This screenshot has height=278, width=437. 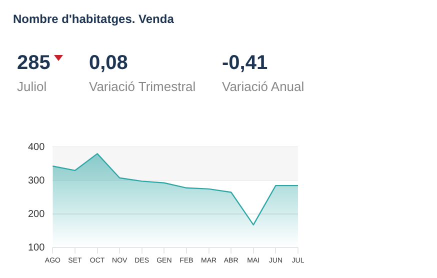 I want to click on text: Variació Anual, so click(x=263, y=86).